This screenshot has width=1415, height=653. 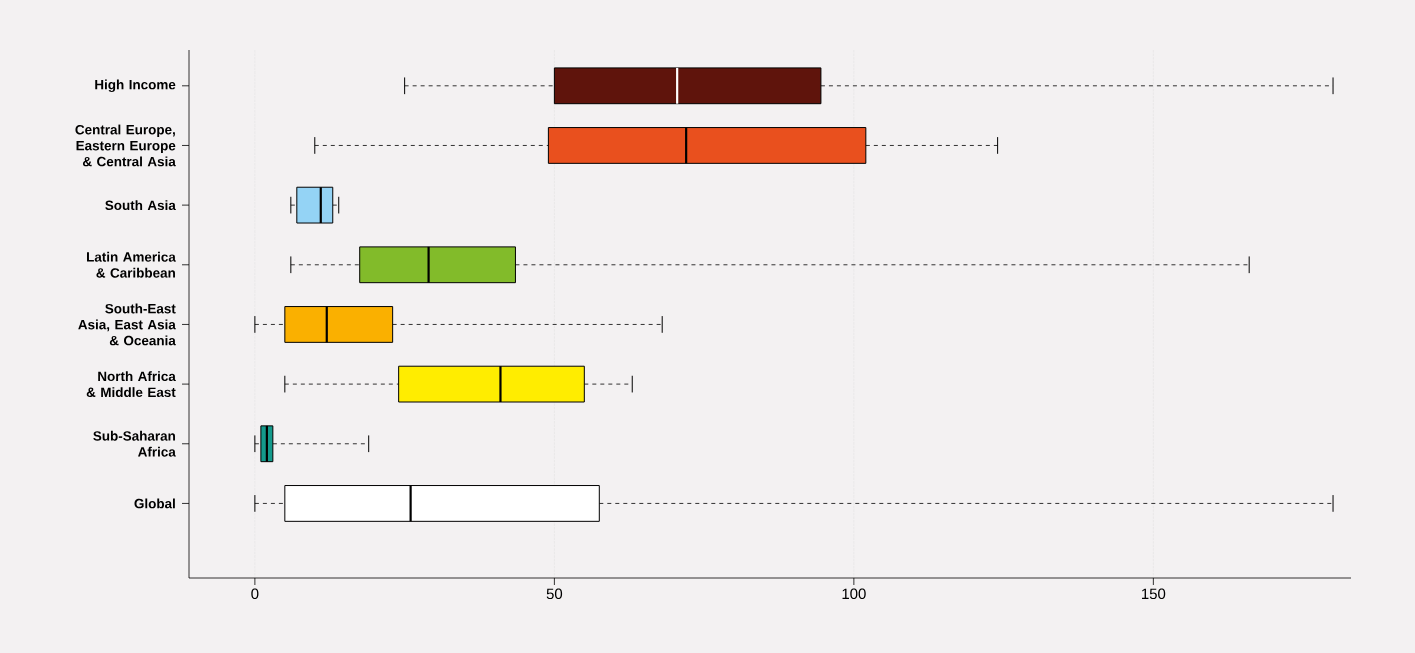 I want to click on x-tick-label: 0, so click(x=255, y=594).